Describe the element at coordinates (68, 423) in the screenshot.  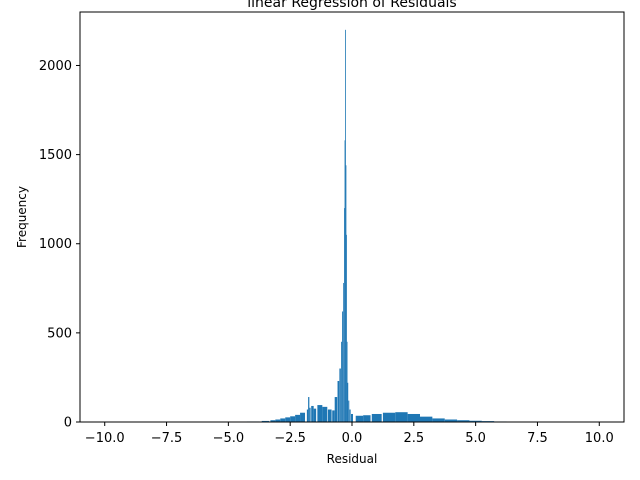
I see `y-tick-label: 0` at that location.